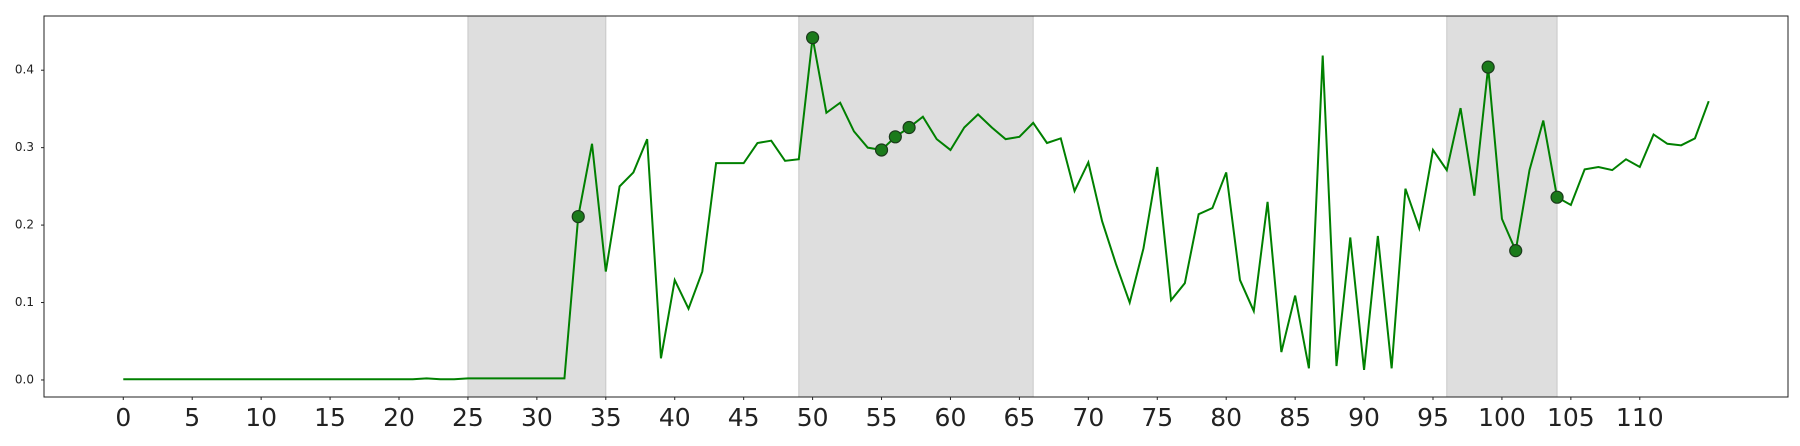 The width and height of the screenshot is (1800, 446). What do you see at coordinates (24, 379) in the screenshot?
I see `y-tick-label: 0.0` at bounding box center [24, 379].